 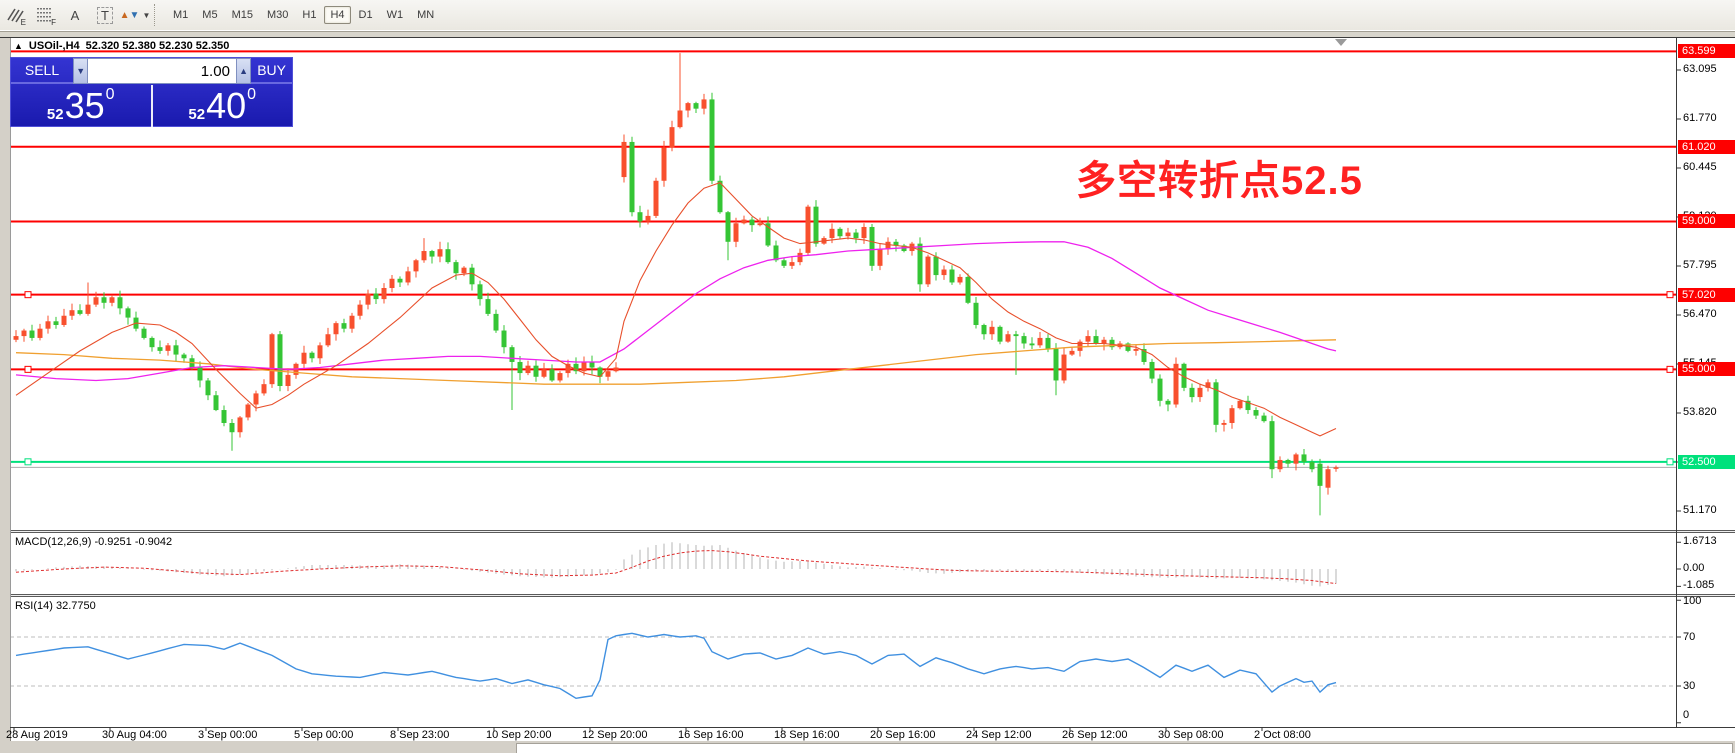 I want to click on grid-f-icon: F, so click(x=45, y=15).